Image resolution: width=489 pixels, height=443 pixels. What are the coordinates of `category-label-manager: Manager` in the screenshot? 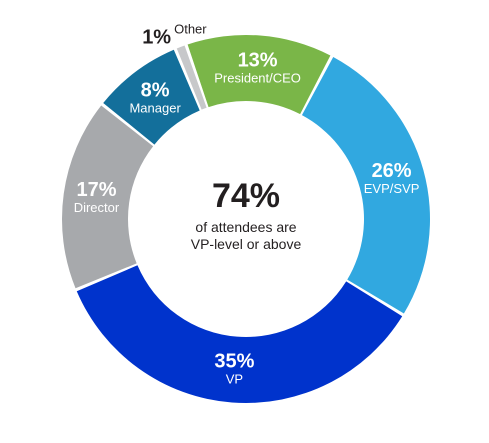 It's located at (155, 107).